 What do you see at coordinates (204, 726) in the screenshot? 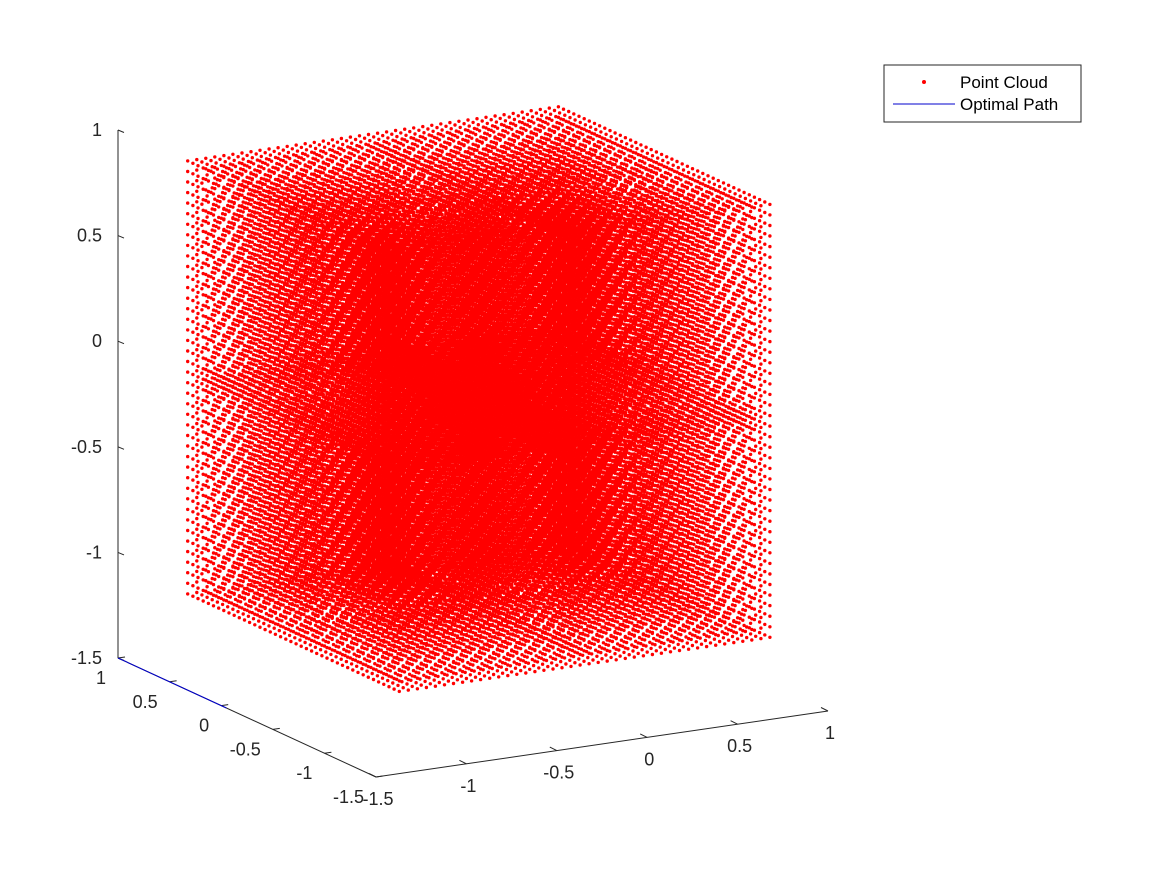
I see `y-tick-label: 0` at bounding box center [204, 726].